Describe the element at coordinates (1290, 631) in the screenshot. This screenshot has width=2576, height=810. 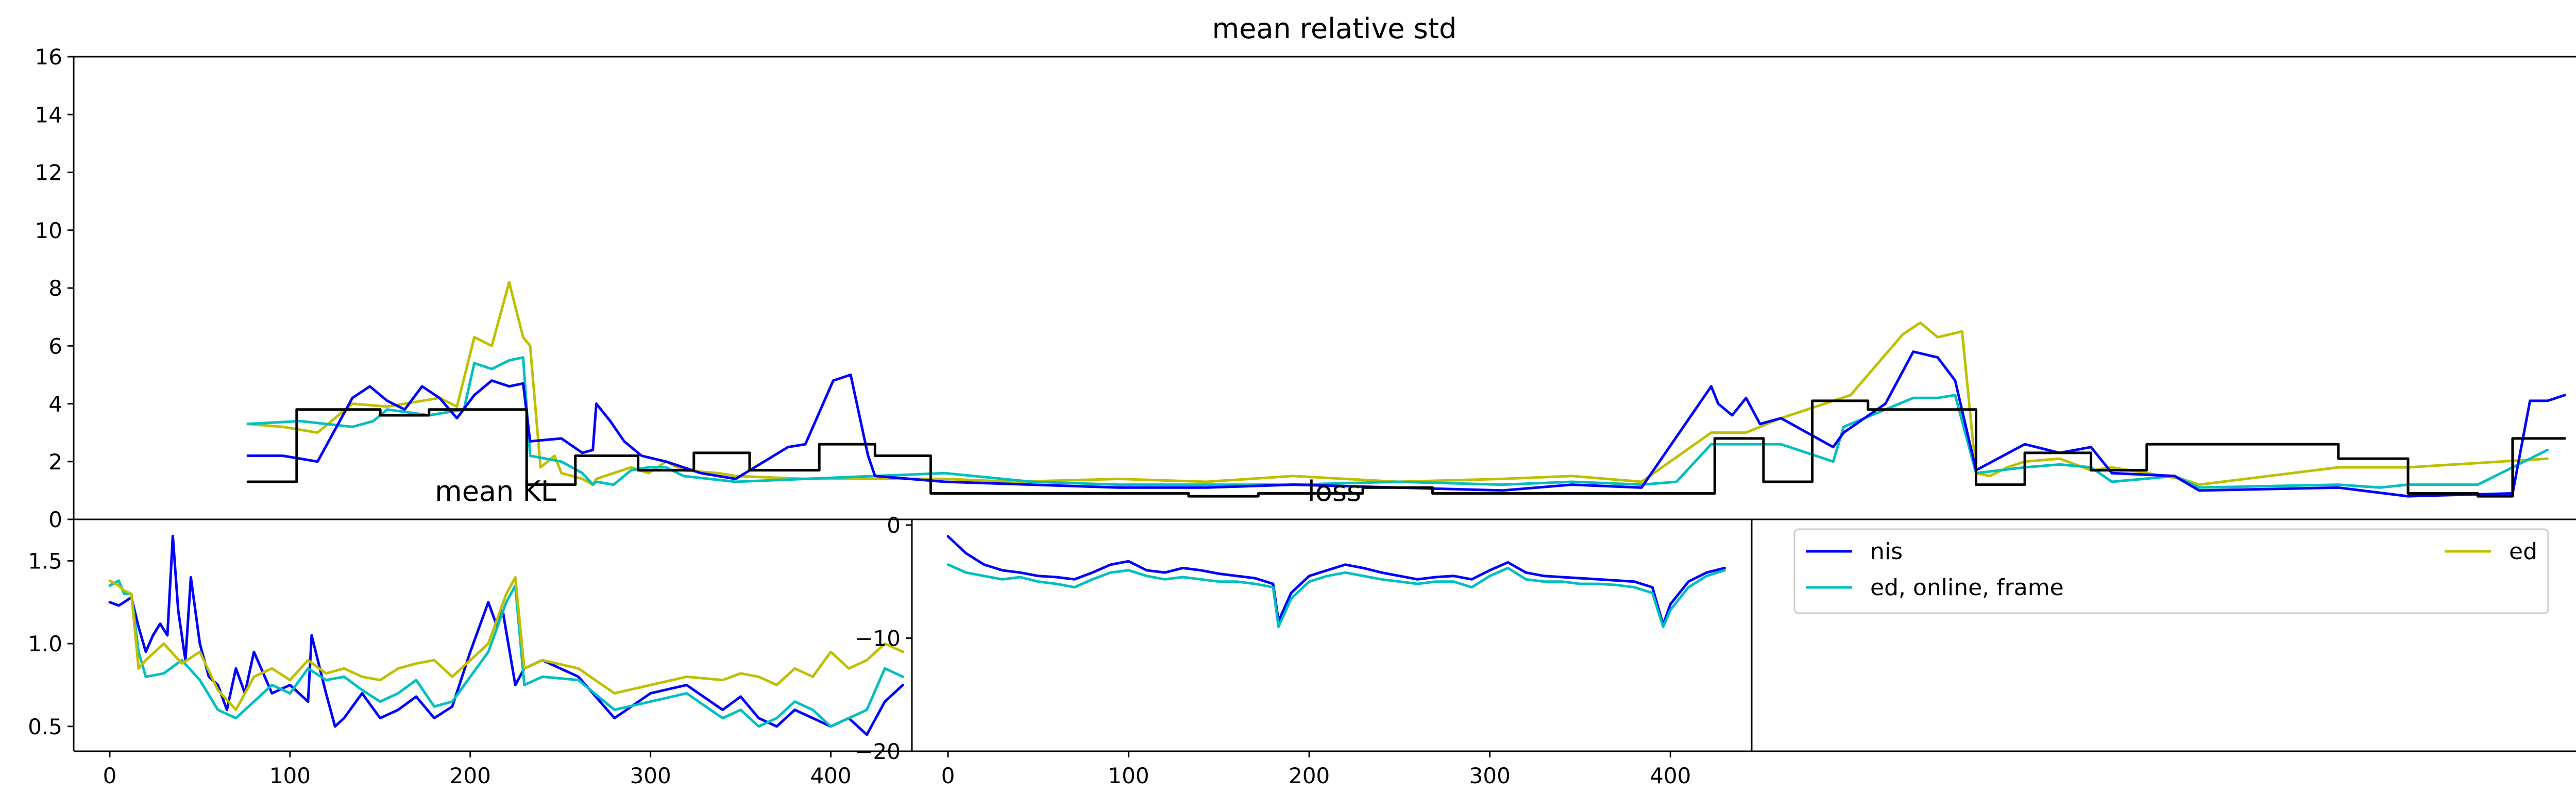
I see `panel-loss: 0−10−200 100 200 300 400 loss` at that location.